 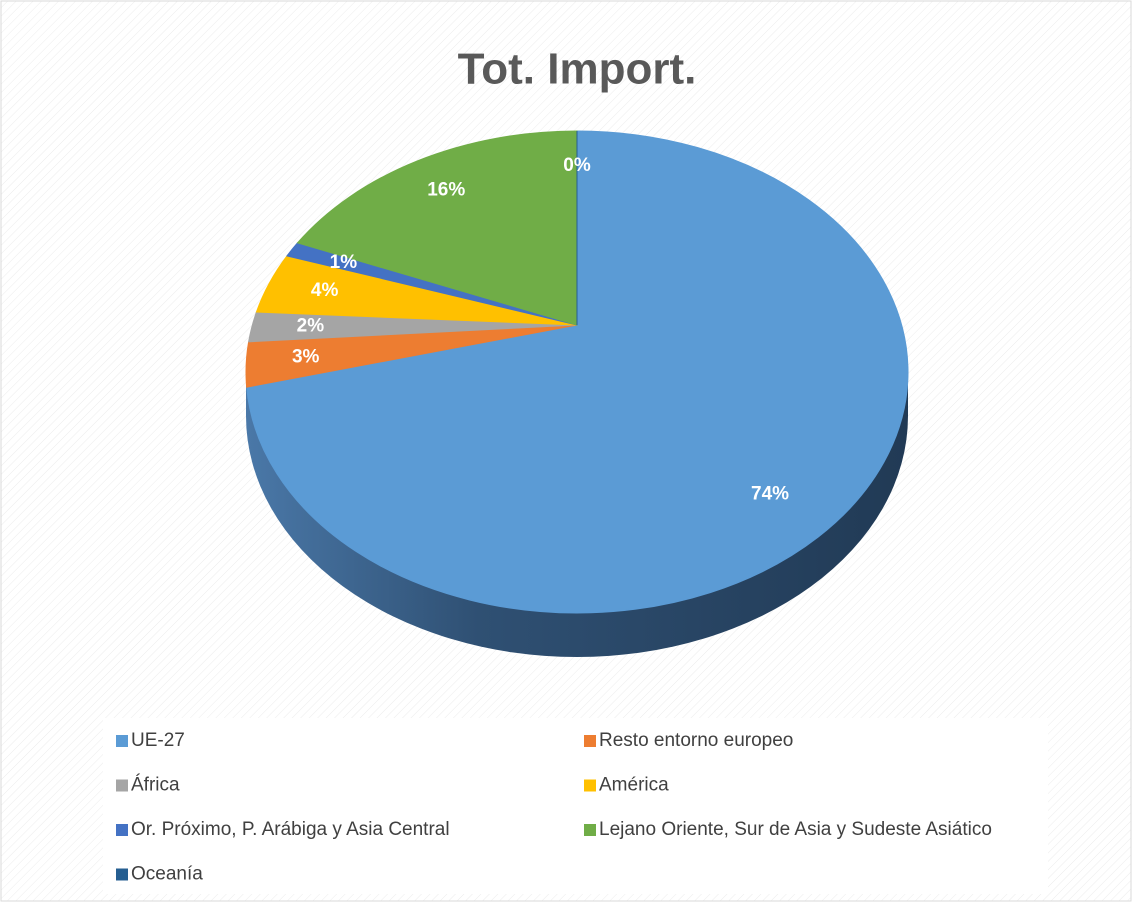 What do you see at coordinates (325, 290) in the screenshot?
I see `data-label: 4%` at bounding box center [325, 290].